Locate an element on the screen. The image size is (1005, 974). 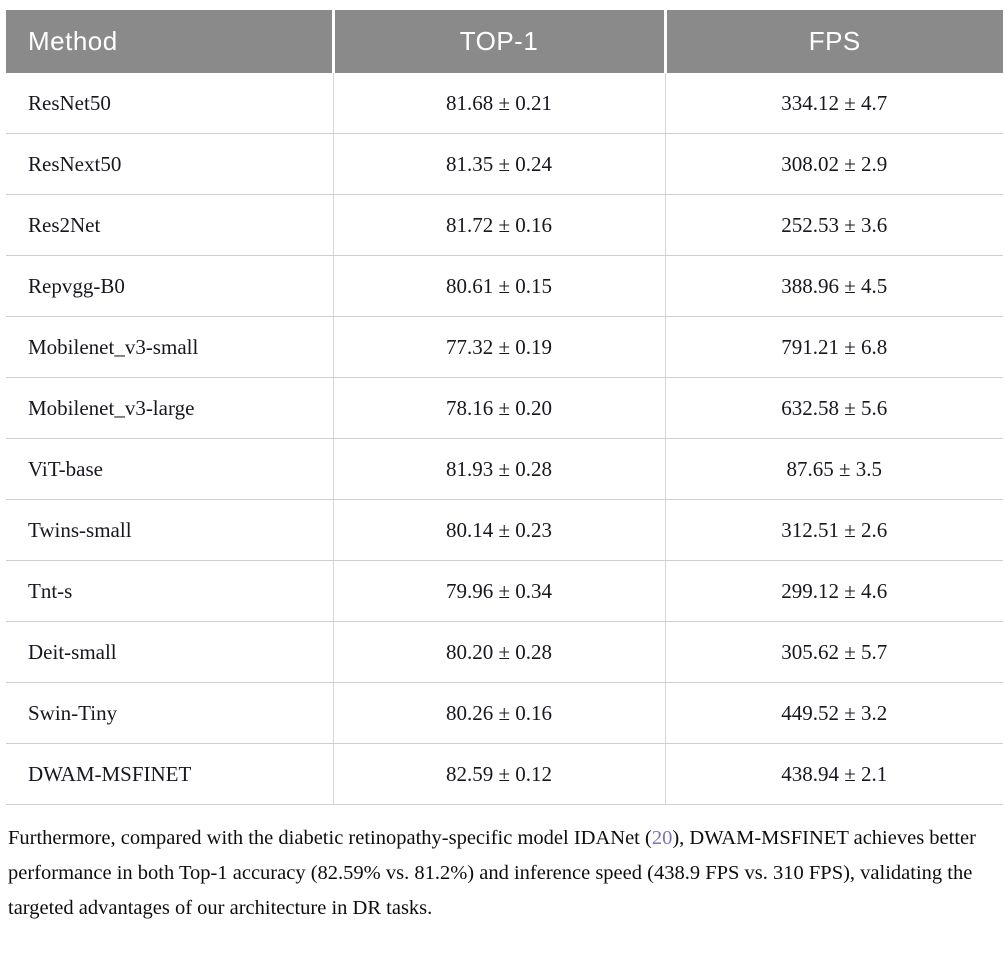
cell-method: Tnt-s is located at coordinates (169, 591).